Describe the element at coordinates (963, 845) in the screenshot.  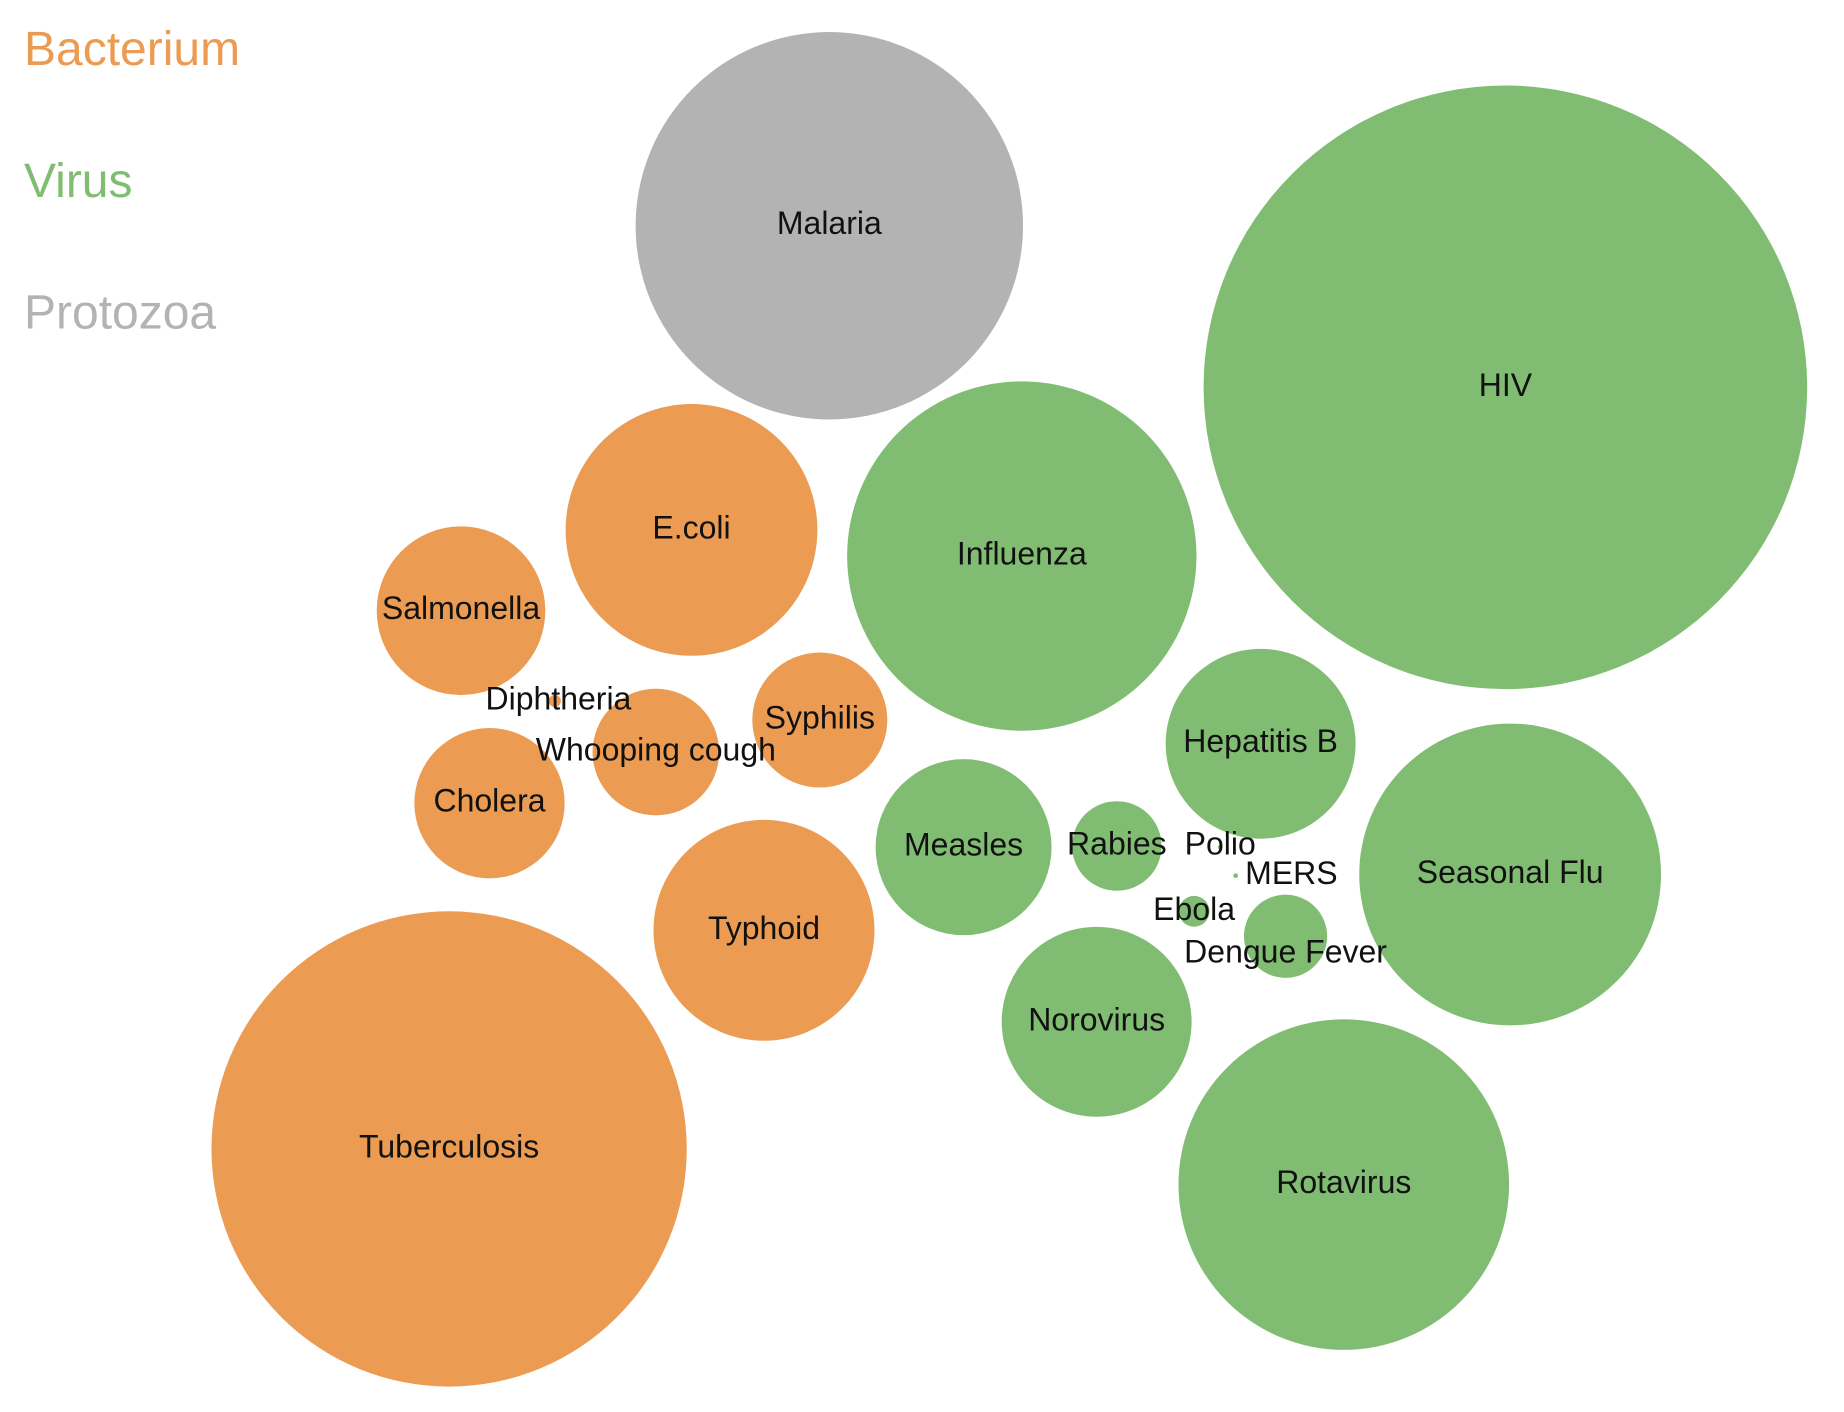
I see `bubble-label: Measles` at that location.